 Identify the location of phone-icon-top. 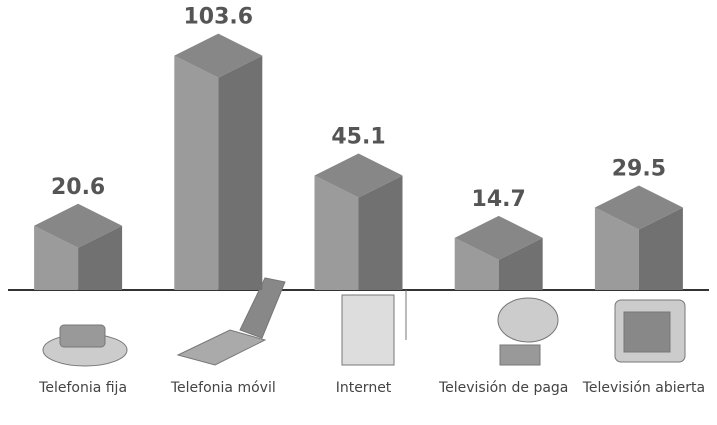
(82, 336).